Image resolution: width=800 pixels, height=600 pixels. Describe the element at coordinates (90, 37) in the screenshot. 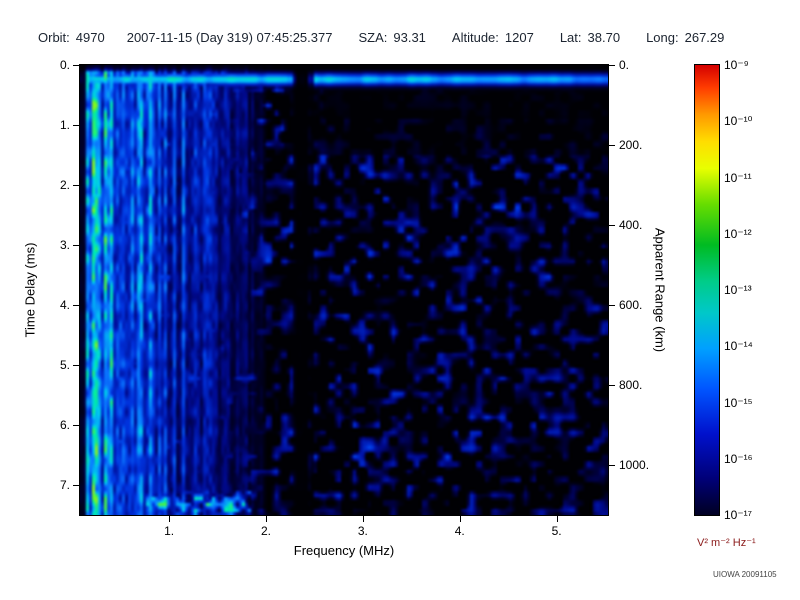

I see `orbit-value: 4970` at that location.